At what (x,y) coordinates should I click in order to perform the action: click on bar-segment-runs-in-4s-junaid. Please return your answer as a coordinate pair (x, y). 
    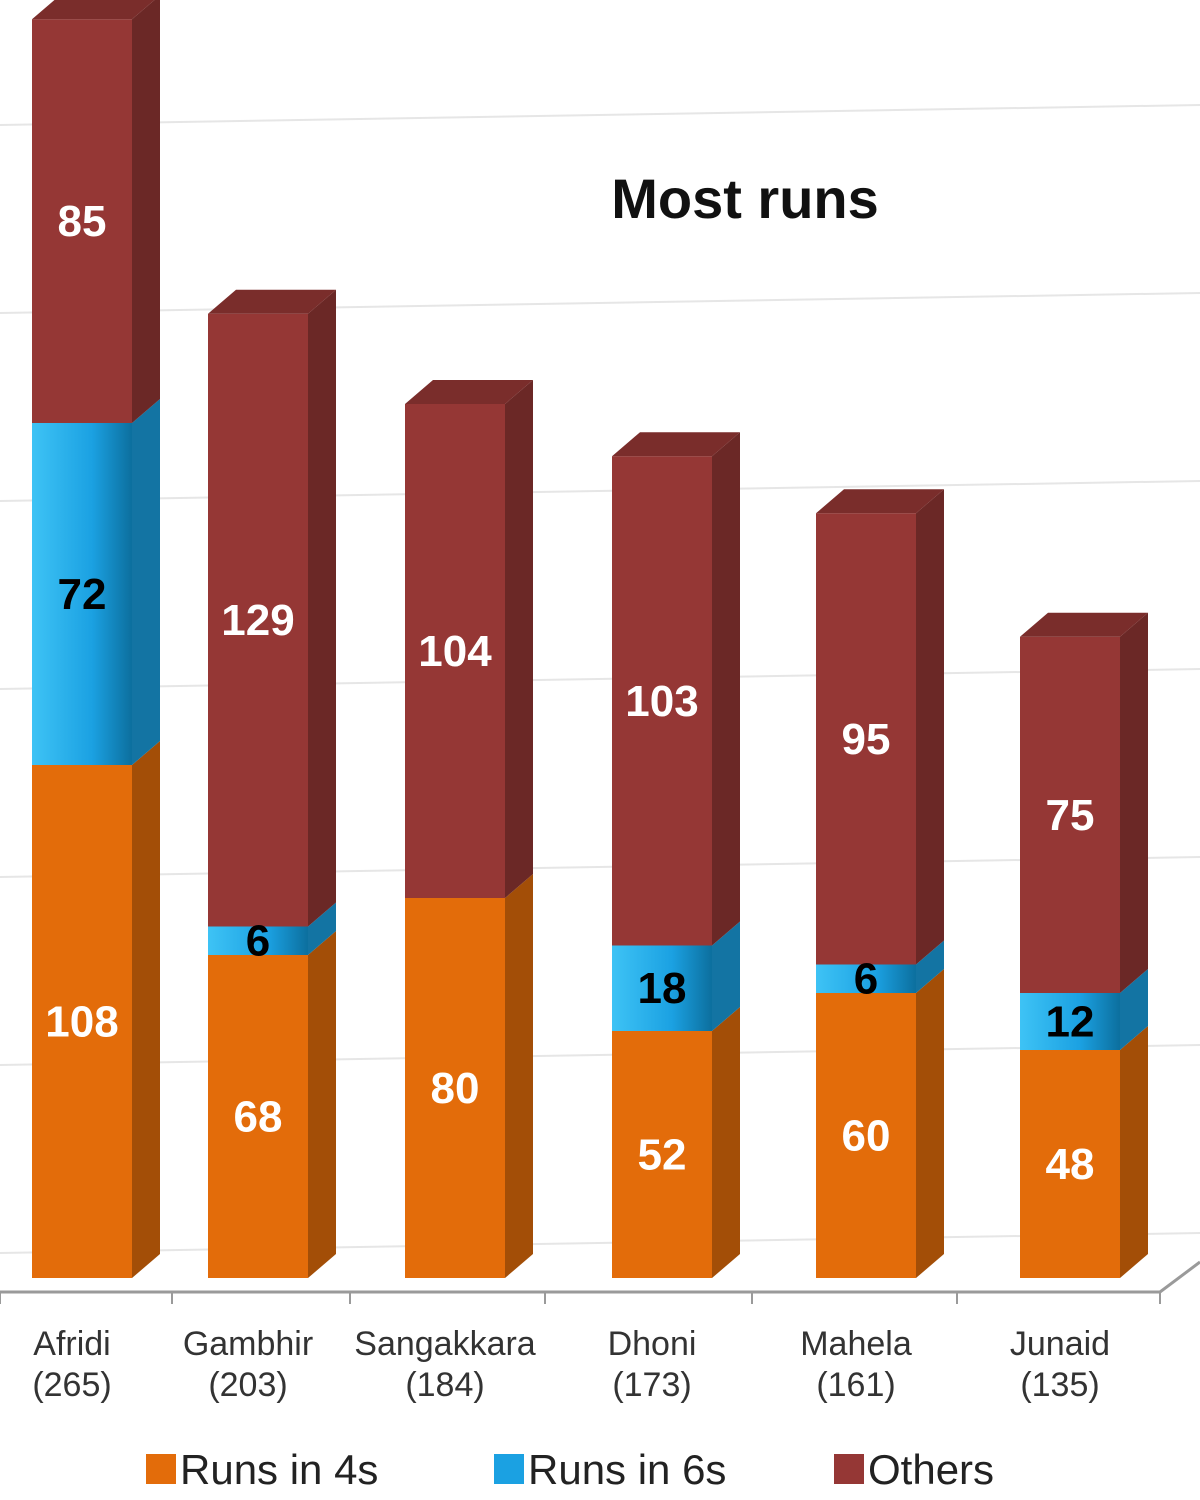
    Looking at the image, I should click on (1070, 1163).